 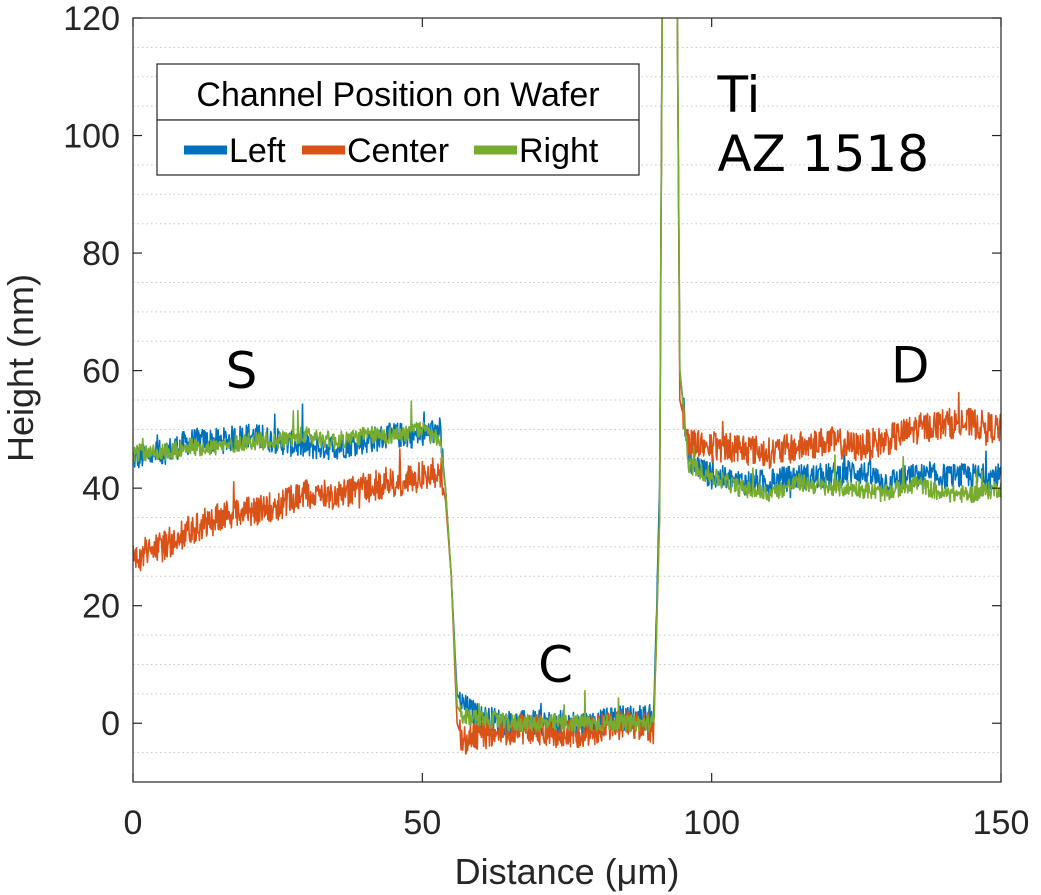 What do you see at coordinates (823, 154) in the screenshot?
I see `annotation-label: AZ 1518` at bounding box center [823, 154].